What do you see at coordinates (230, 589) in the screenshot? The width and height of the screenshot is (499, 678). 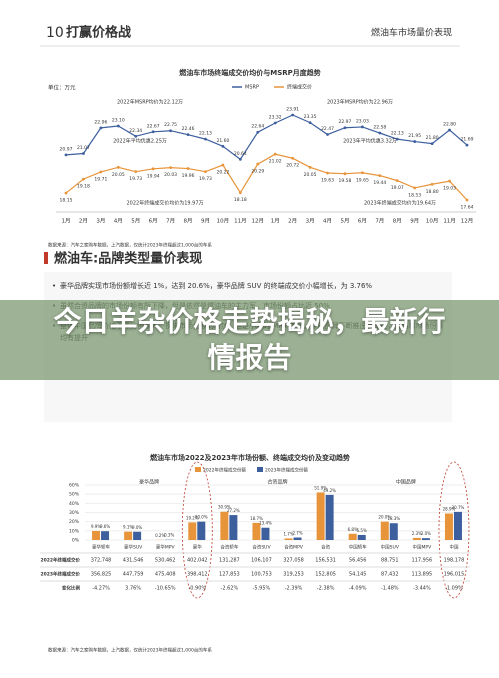 I see `table-cell: -2.62%` at bounding box center [230, 589].